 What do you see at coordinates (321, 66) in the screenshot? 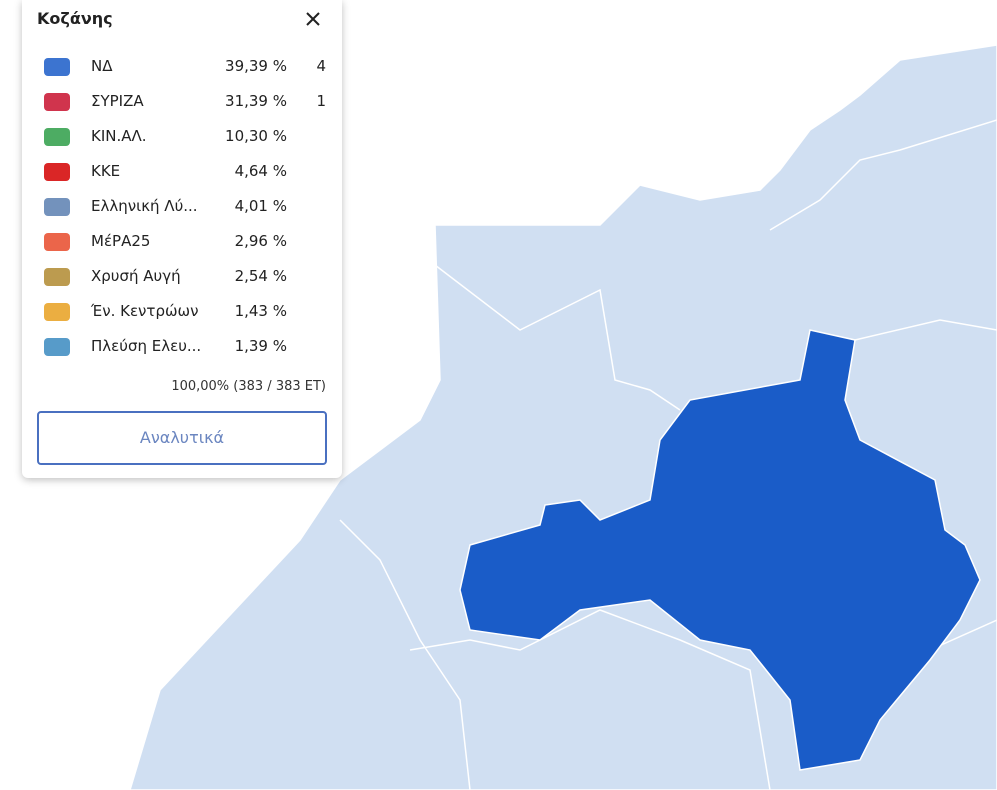
I see `party-seats: 4` at bounding box center [321, 66].